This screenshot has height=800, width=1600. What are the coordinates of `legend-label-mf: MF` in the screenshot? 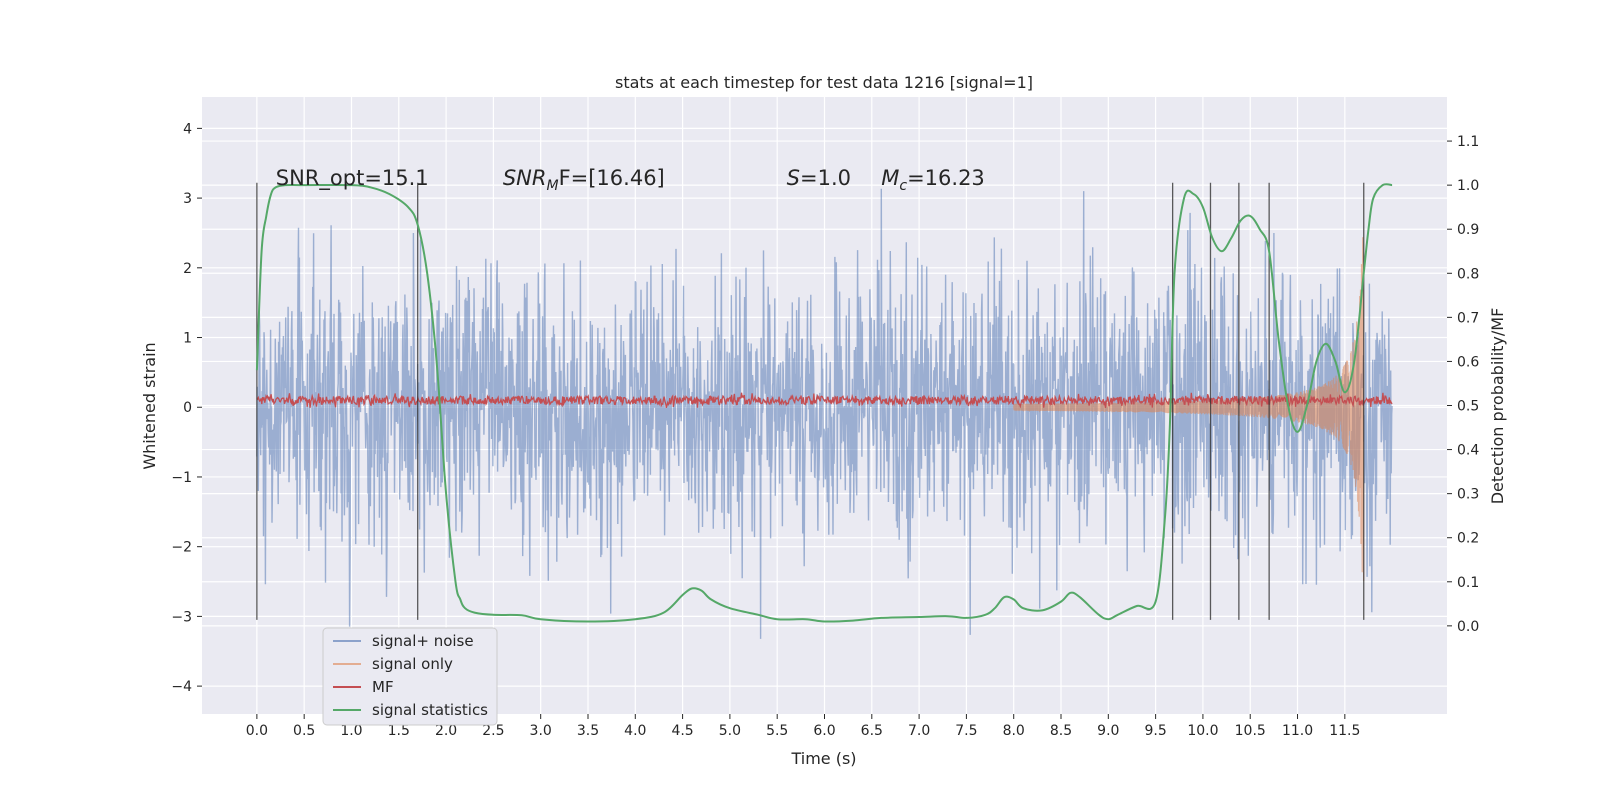 It's located at (383, 687).